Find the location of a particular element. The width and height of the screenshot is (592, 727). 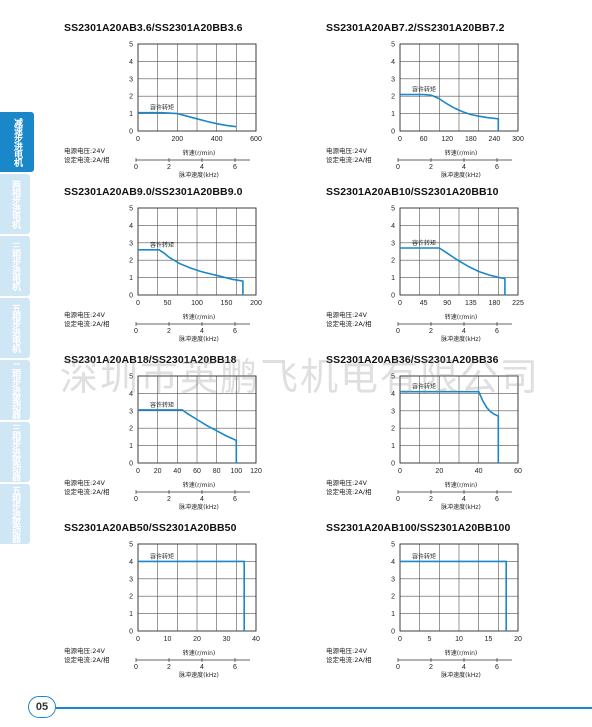

x-tick-label: 15 is located at coordinates (489, 639).